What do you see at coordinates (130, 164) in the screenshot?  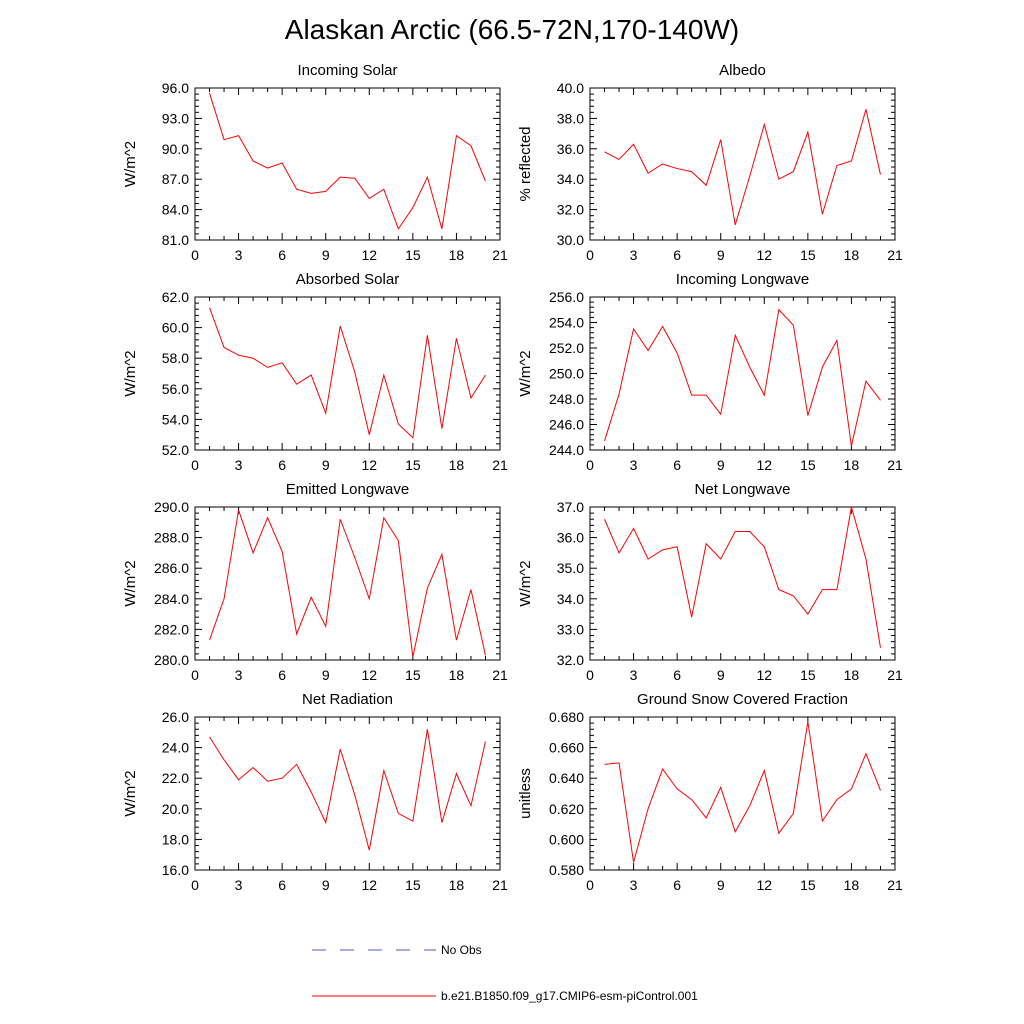 I see `incoming-solar-ylabel: W/m^2` at bounding box center [130, 164].